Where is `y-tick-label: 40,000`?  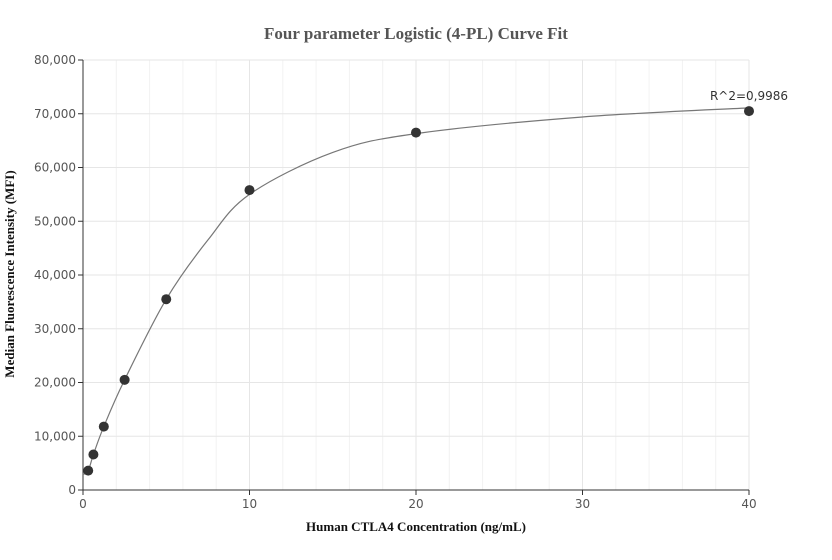 y-tick-label: 40,000 is located at coordinates (55, 275).